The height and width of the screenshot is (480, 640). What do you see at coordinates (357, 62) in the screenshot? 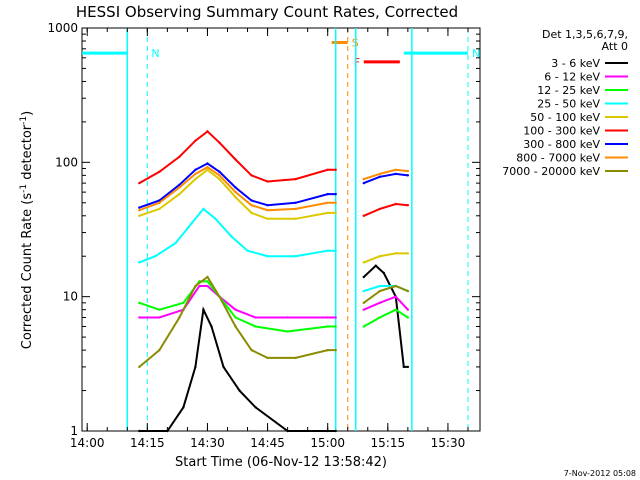
I see `interval-label: F` at bounding box center [357, 62].